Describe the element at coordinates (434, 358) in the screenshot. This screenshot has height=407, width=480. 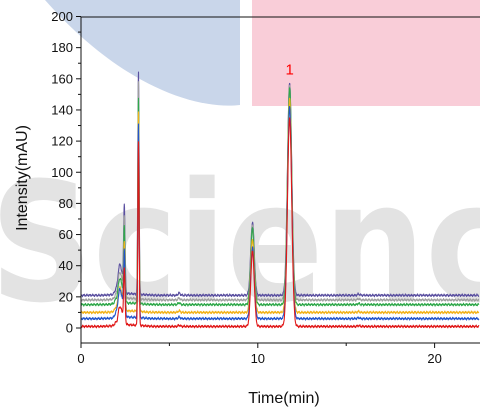
I see `x-tick-label: 20` at that location.